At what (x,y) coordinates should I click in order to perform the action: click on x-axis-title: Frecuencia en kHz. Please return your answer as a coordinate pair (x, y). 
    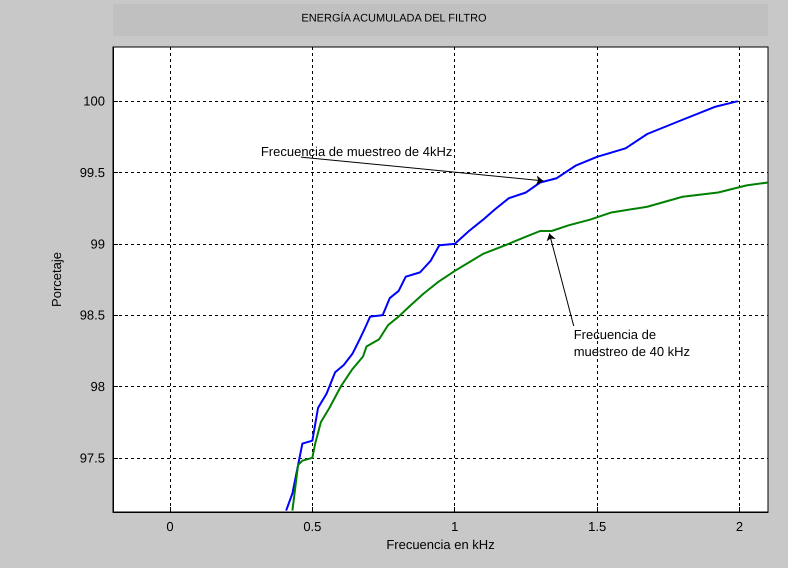
    Looking at the image, I should click on (440, 544).